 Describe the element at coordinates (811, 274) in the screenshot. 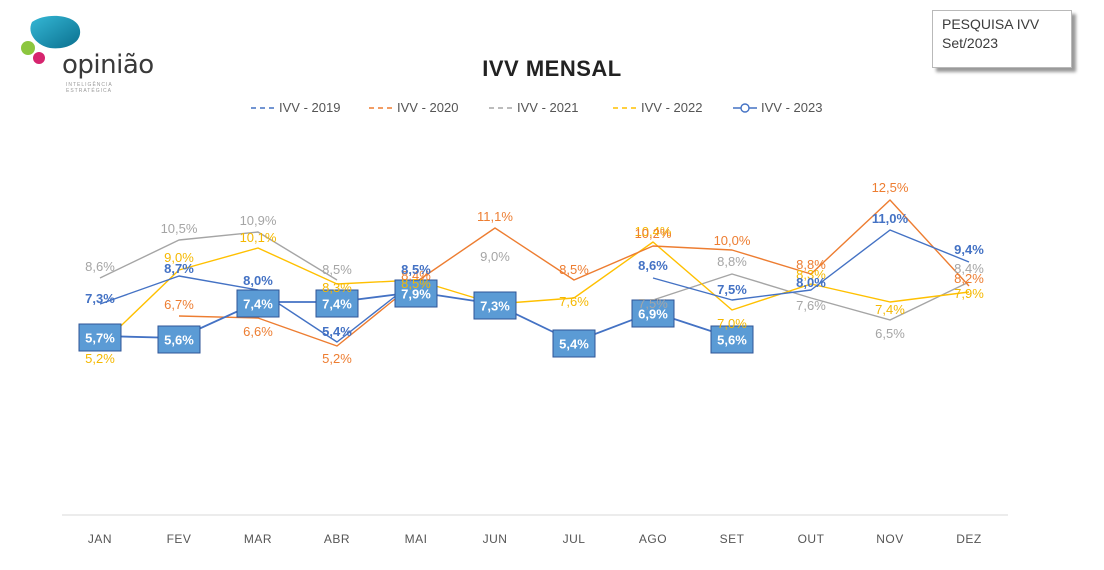

I see `data-label-2022-out: 8,3%` at that location.